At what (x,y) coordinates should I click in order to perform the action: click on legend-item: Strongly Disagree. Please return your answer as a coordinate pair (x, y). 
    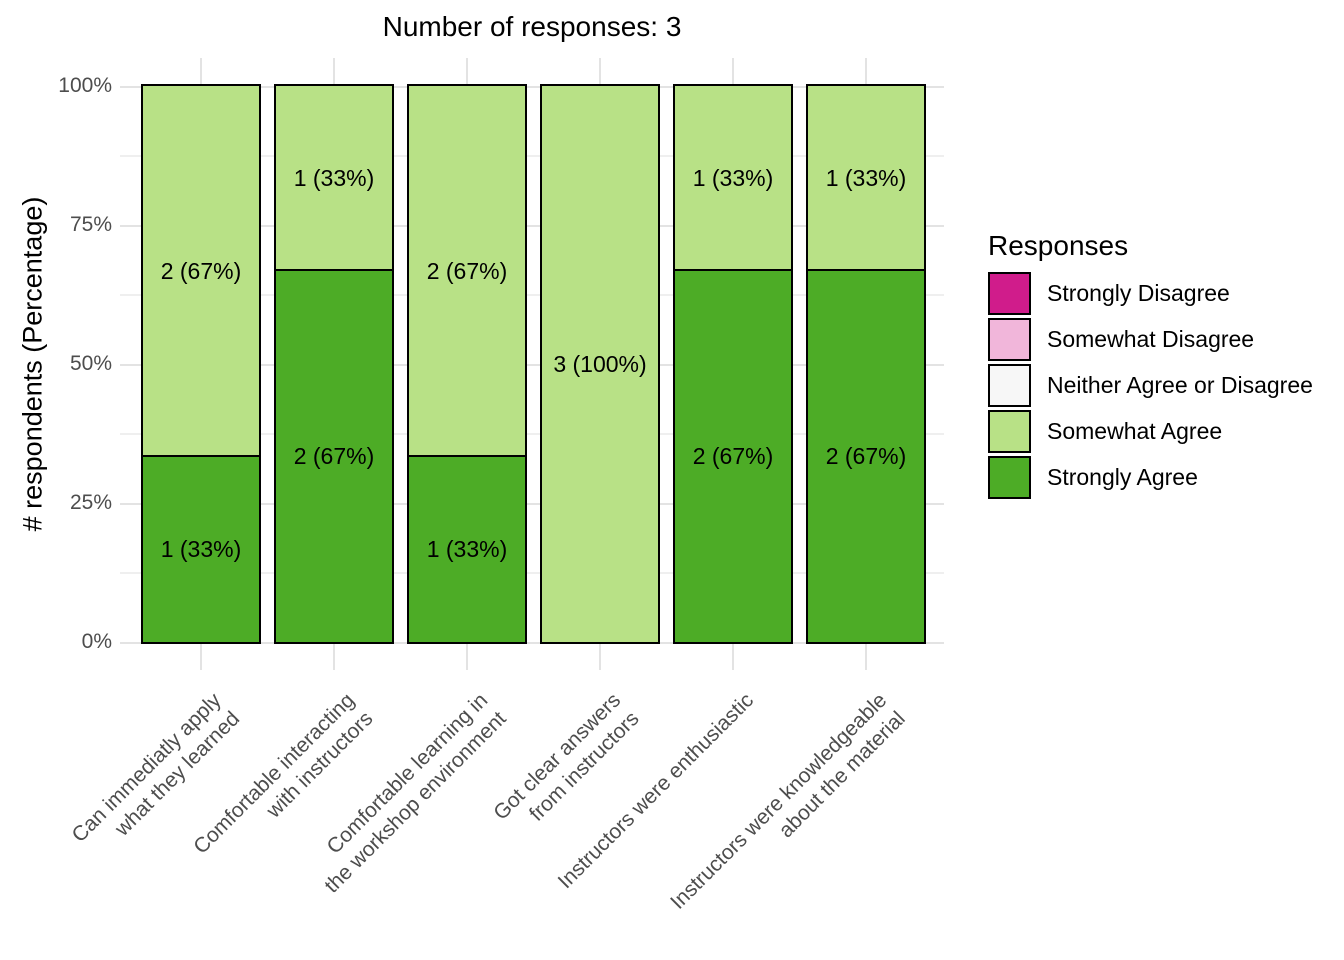
    Looking at the image, I should click on (1150, 293).